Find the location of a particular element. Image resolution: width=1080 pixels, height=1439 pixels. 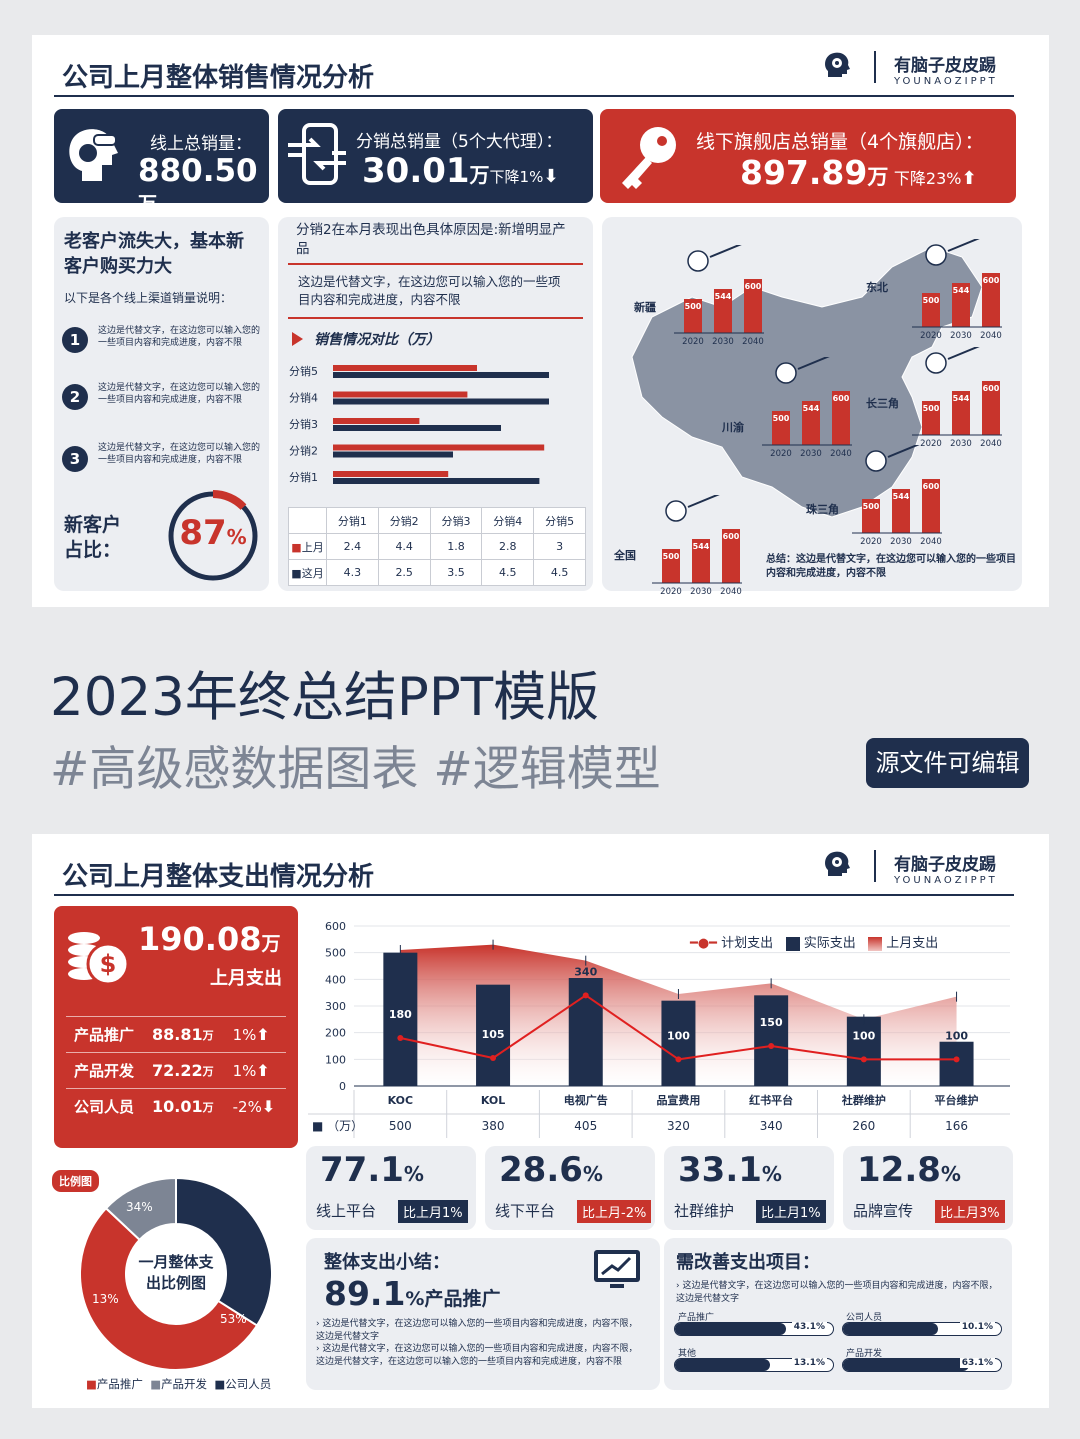

kpi-offline-number: 897.89 is located at coordinates (804, 172).